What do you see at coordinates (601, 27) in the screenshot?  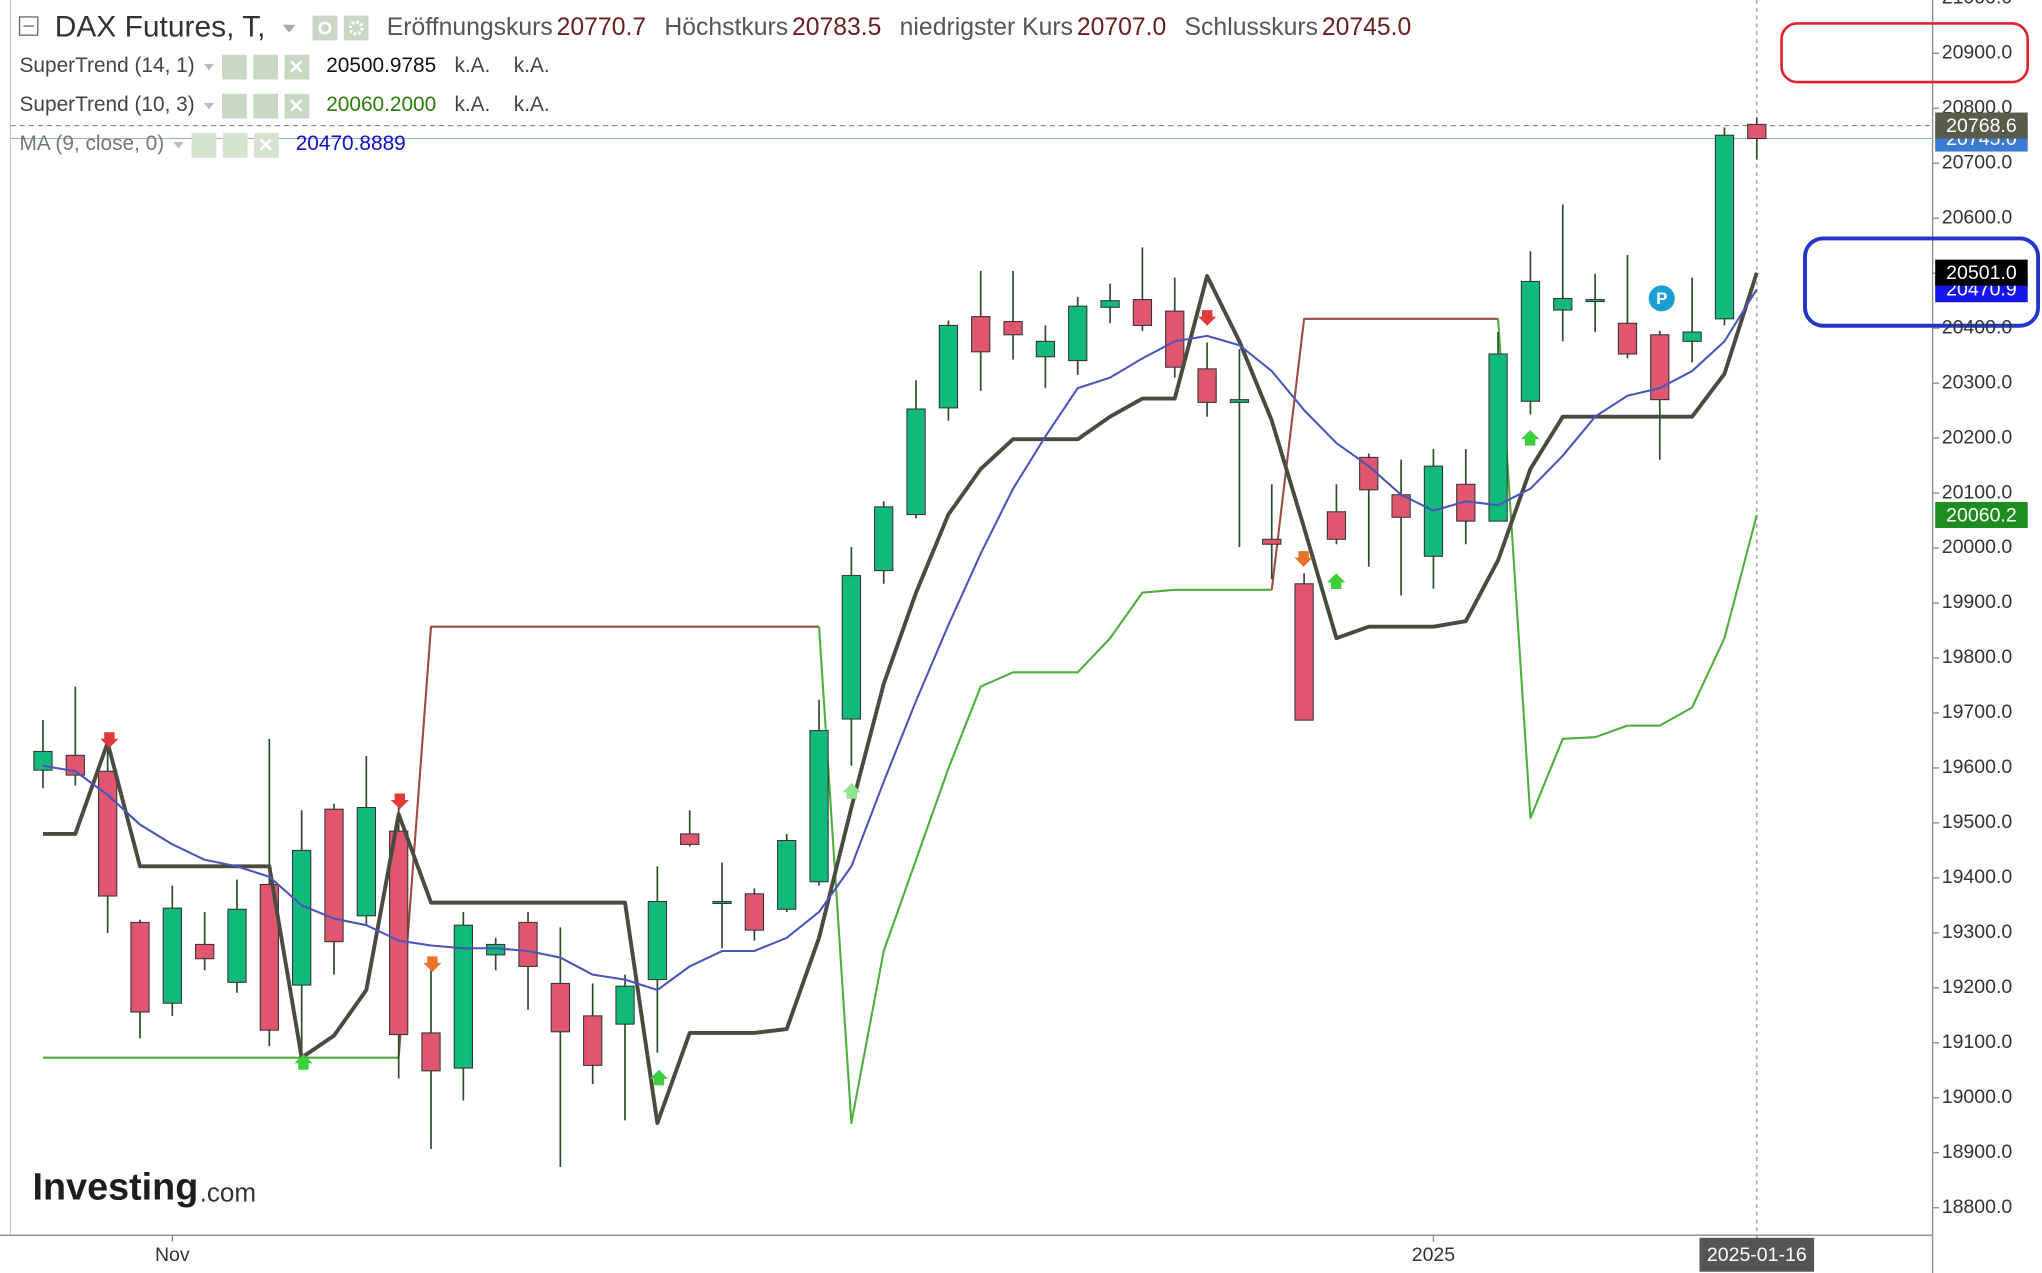 I see `ohlc-value: 20770.7` at bounding box center [601, 27].